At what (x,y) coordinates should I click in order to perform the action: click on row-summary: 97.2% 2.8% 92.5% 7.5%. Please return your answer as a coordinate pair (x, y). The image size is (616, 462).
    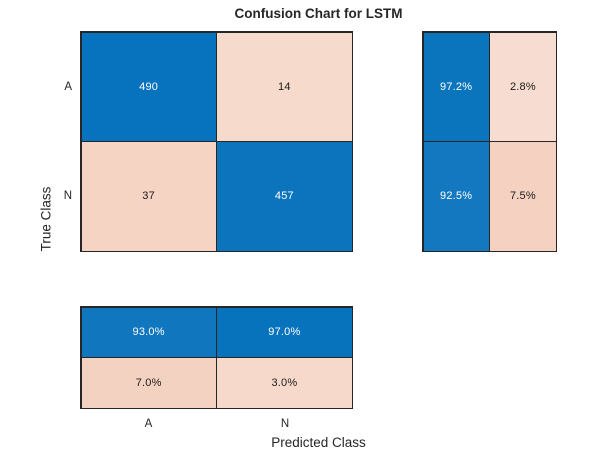
    Looking at the image, I should click on (489, 141).